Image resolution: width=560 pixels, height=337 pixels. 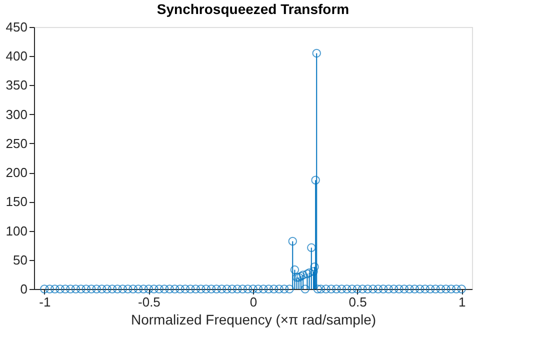 I want to click on y-tick-label: 450, so click(x=17, y=27).